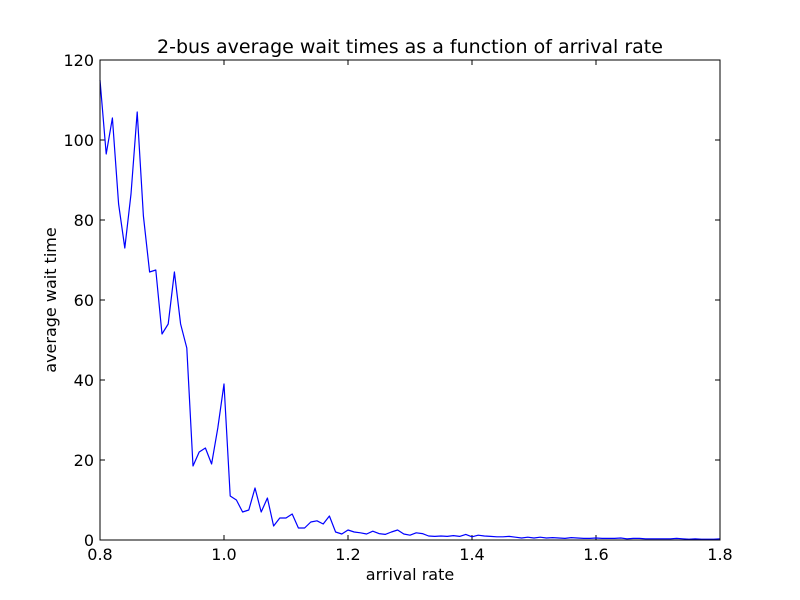 The image size is (800, 600). Describe the element at coordinates (84, 380) in the screenshot. I see `y-tick-label: 40` at that location.